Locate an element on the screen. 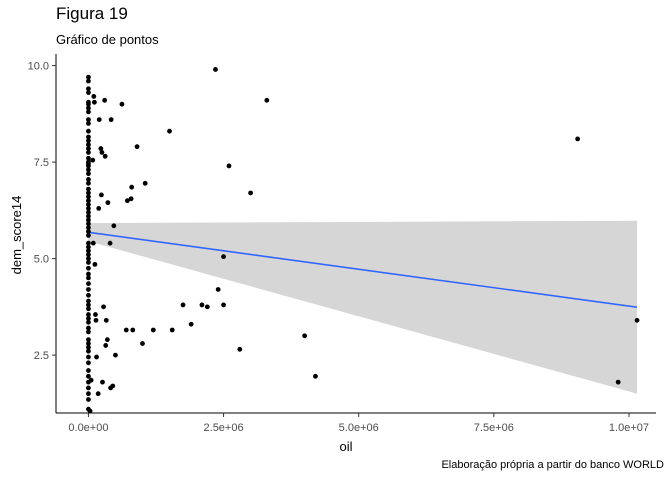 The image size is (672, 480). x-tick-label: 0.0e+00 is located at coordinates (88, 428).